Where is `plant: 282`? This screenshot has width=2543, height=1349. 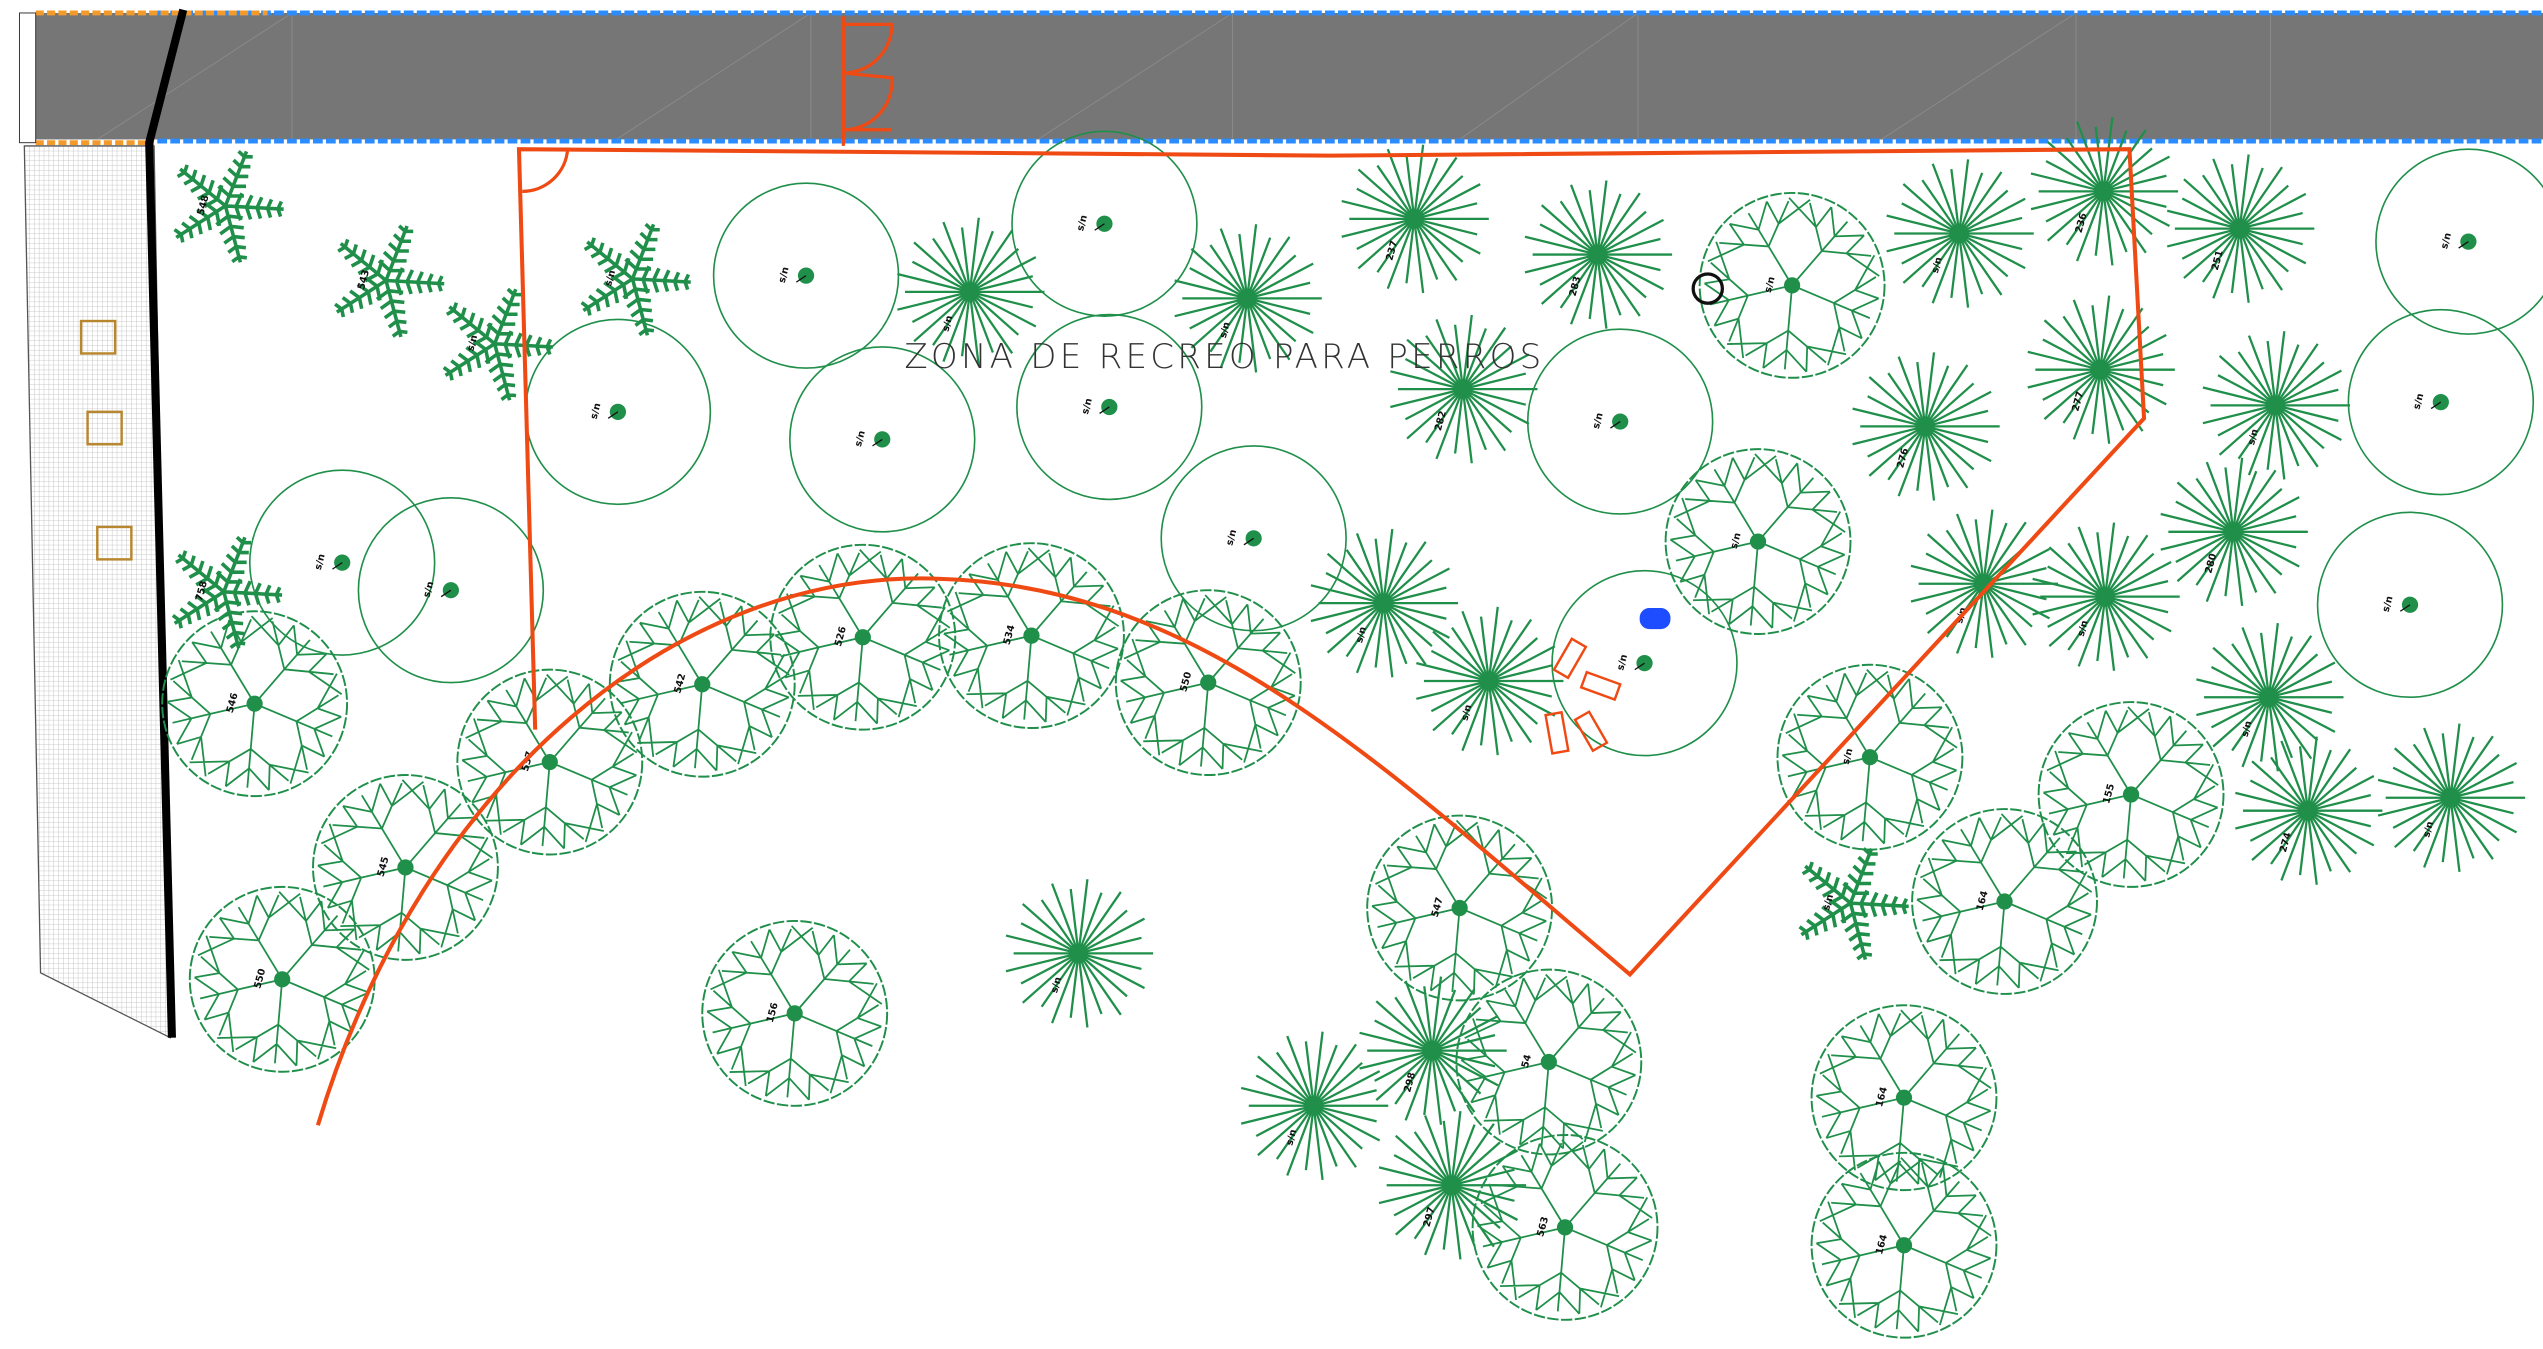 plant: 282 is located at coordinates (1464, 389).